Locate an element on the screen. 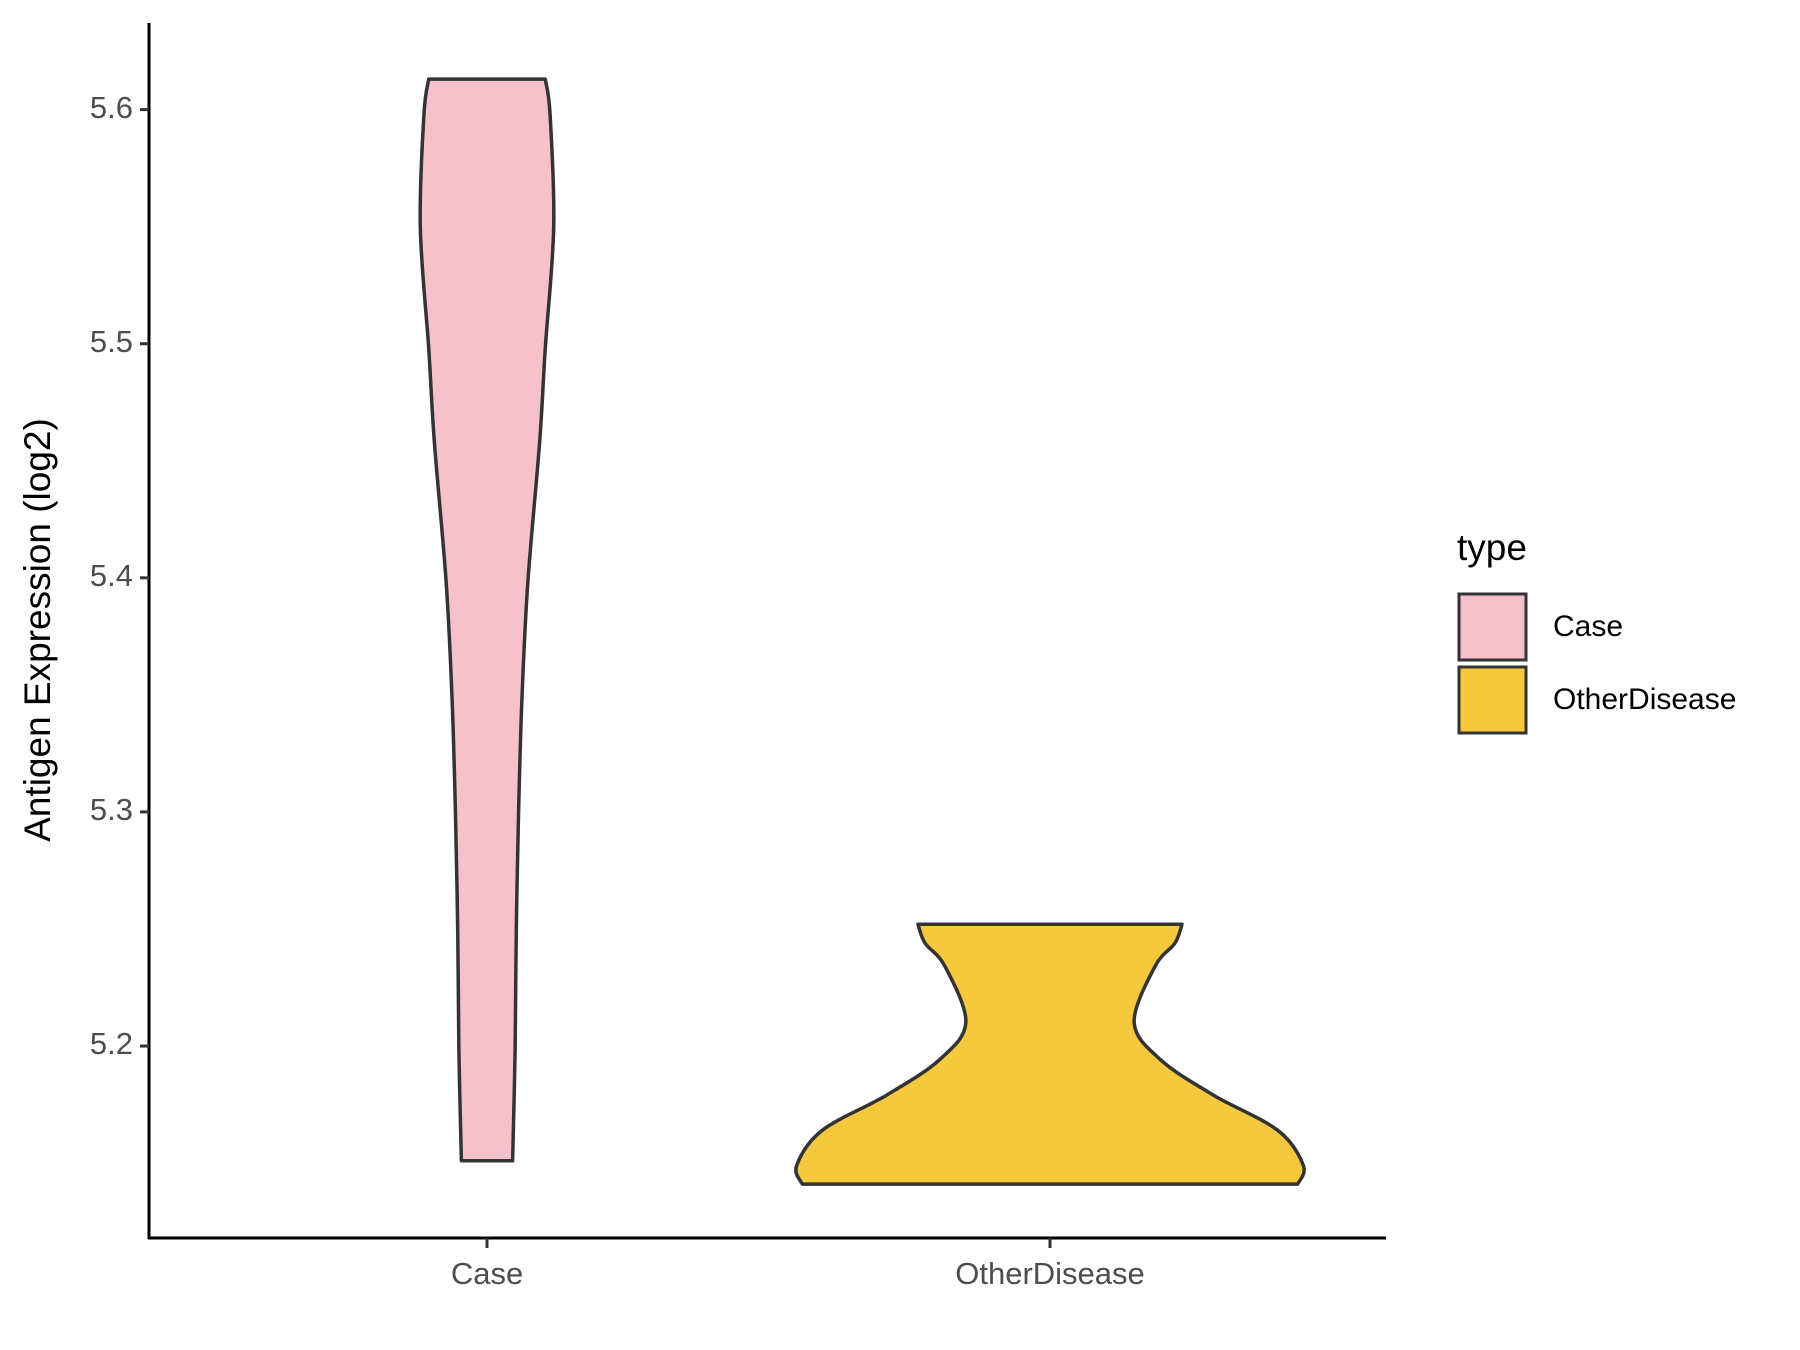 The height and width of the screenshot is (1350, 1800). legend-label: OtherDisease is located at coordinates (1644, 699).